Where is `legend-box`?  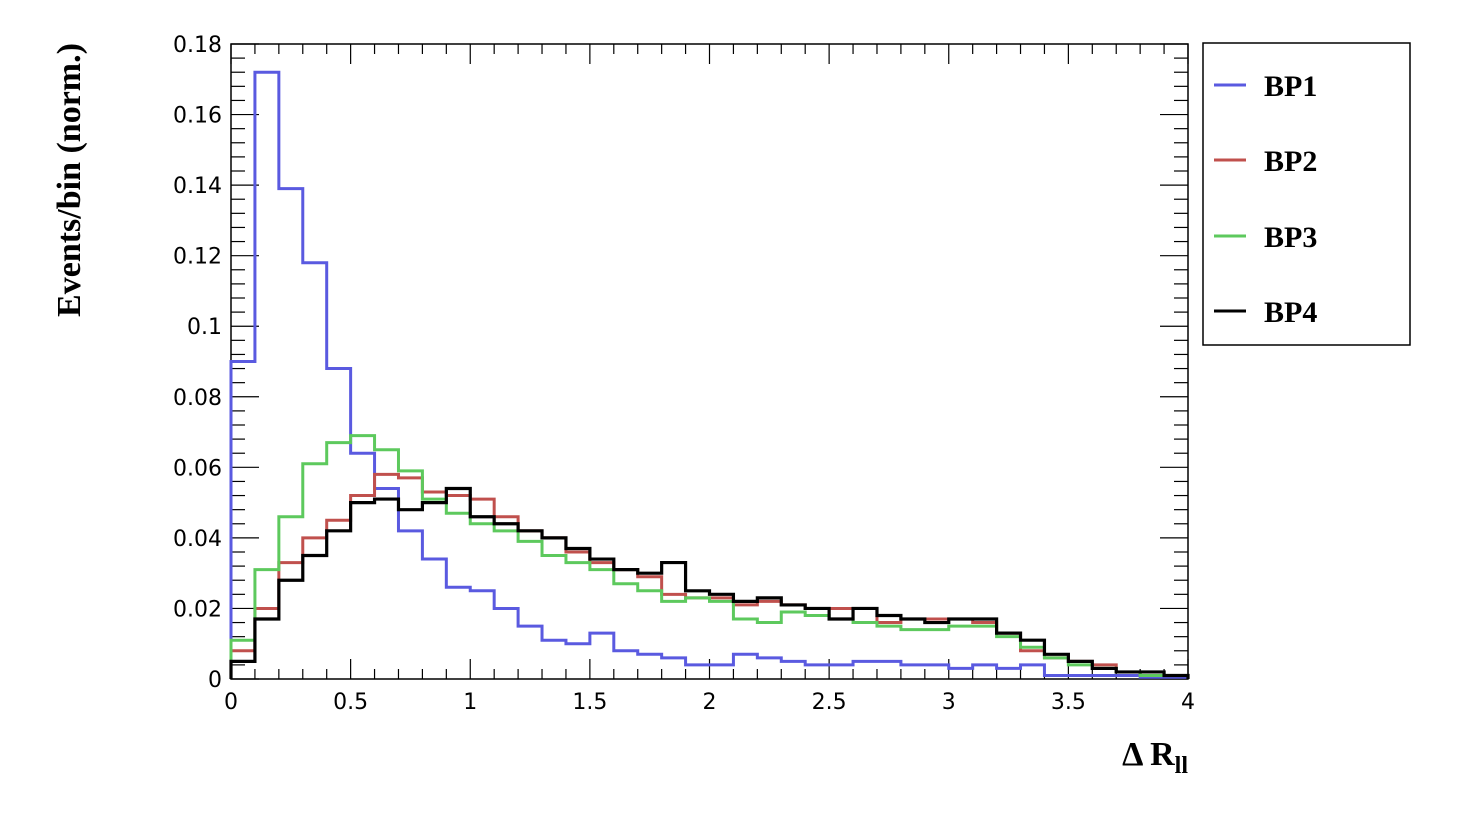 legend-box is located at coordinates (1306, 194).